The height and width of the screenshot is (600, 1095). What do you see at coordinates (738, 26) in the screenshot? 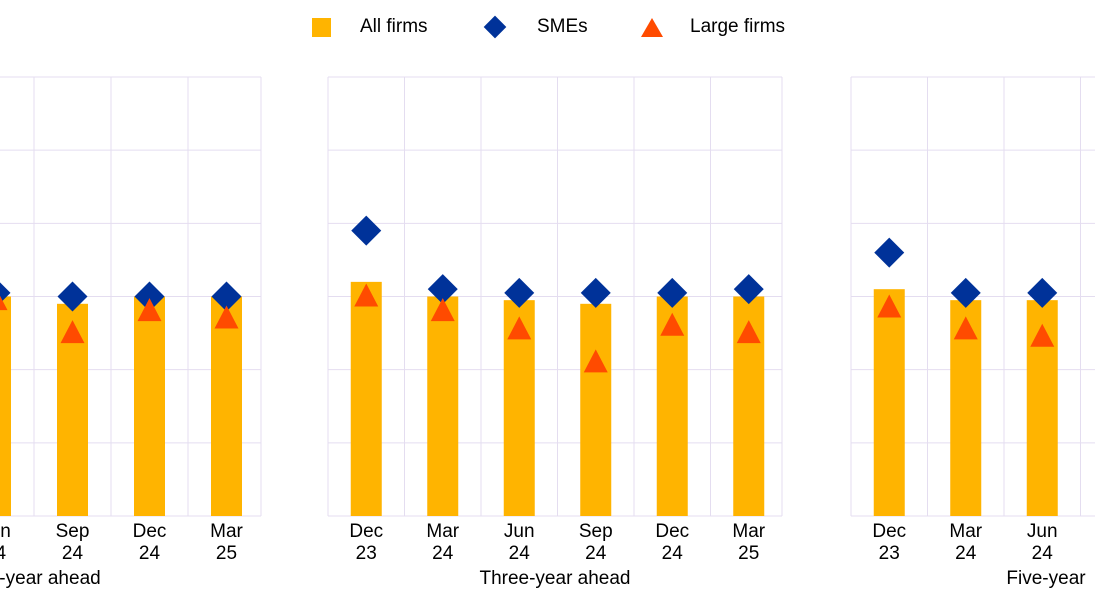
I see `legend-label-large-firms: Large firms` at bounding box center [738, 26].